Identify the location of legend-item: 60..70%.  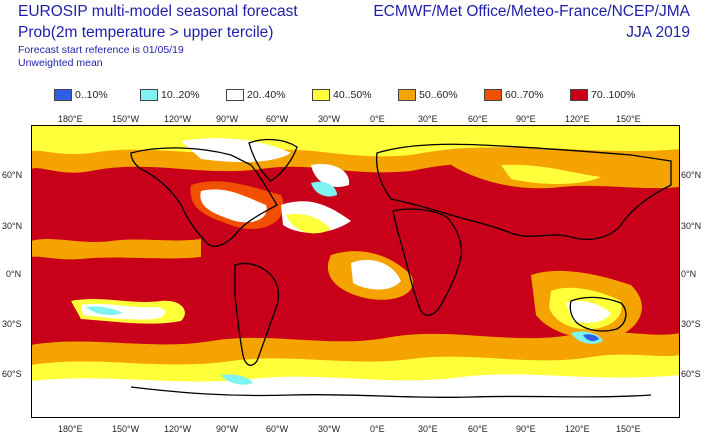
(514, 95).